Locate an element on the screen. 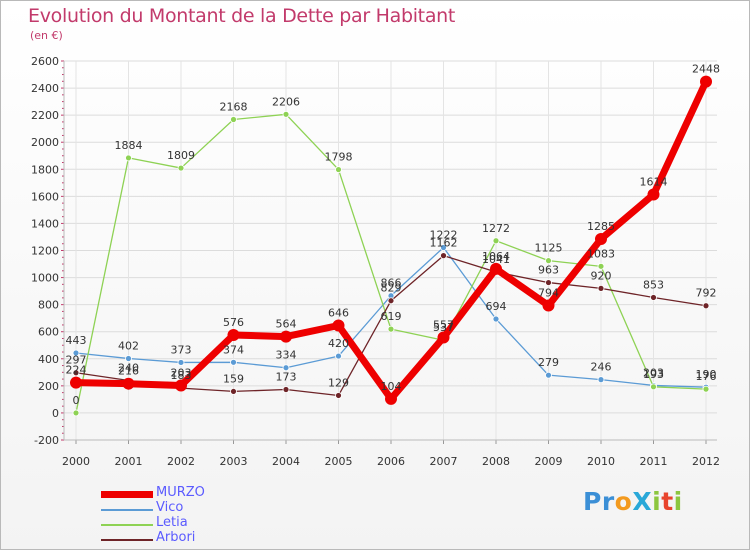  data-label-murzo: 557 is located at coordinates (443, 325).